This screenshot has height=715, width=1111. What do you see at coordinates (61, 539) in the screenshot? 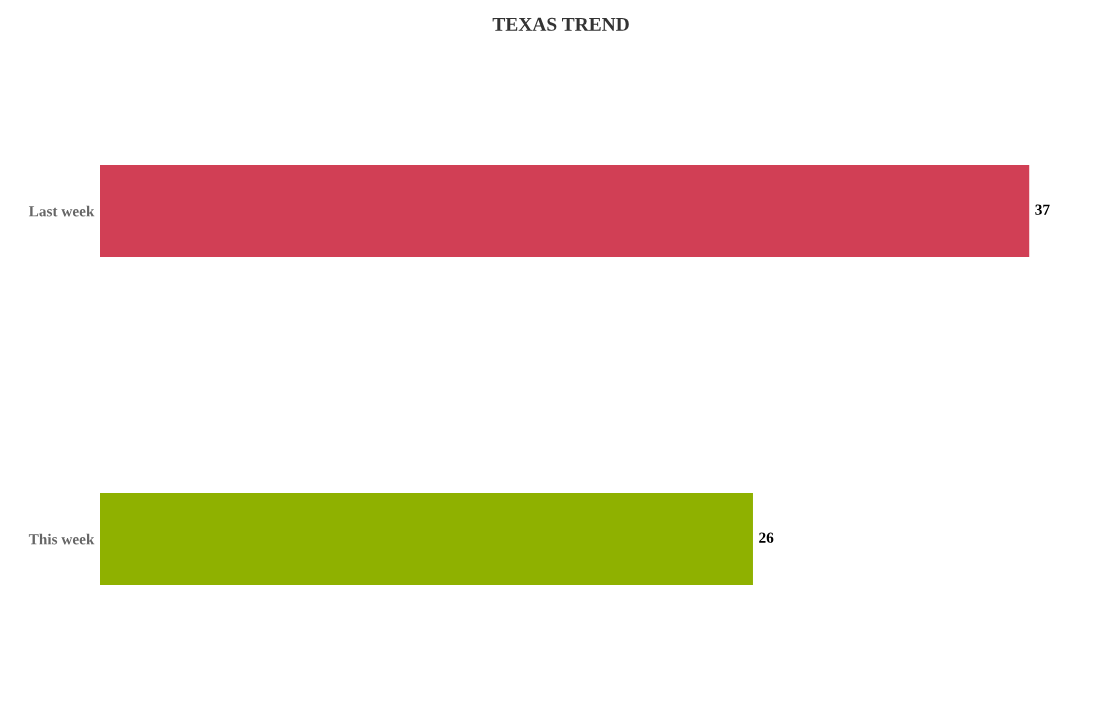
I see `y-tick-label: This week` at bounding box center [61, 539].